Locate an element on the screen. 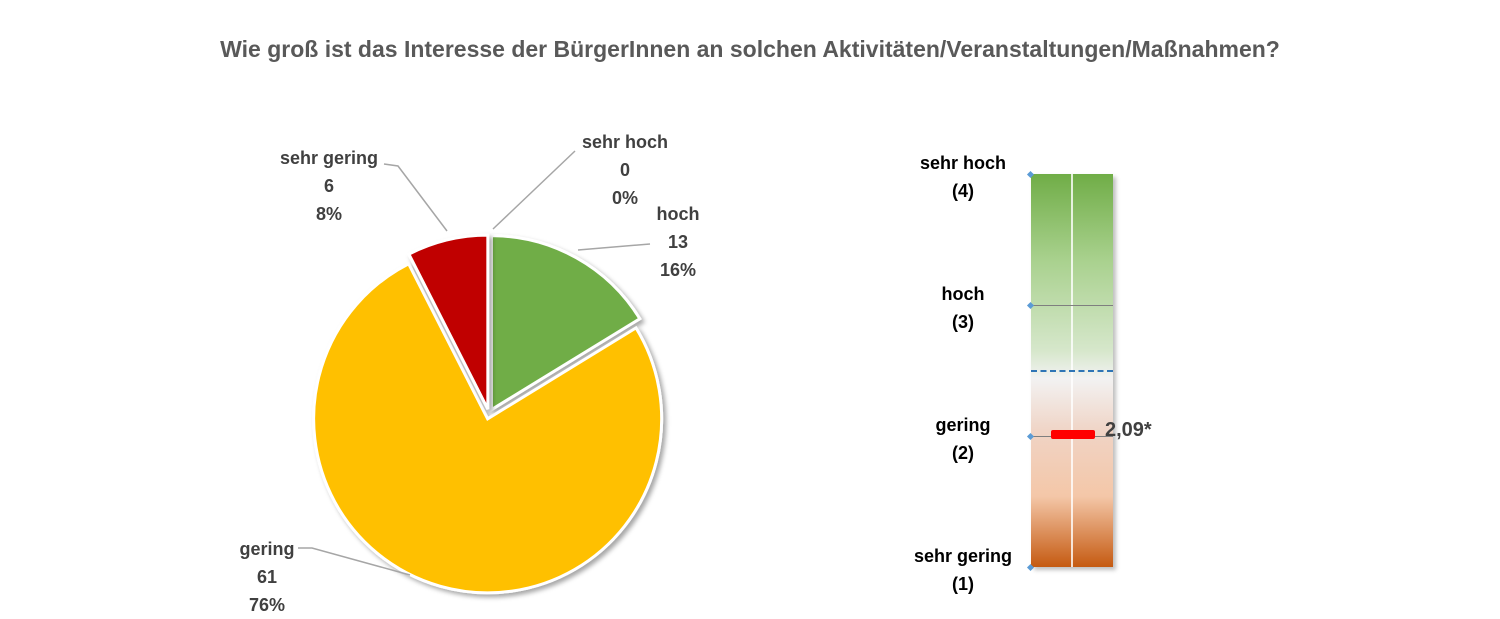  scale-label-code: (3) is located at coordinates (963, 322).